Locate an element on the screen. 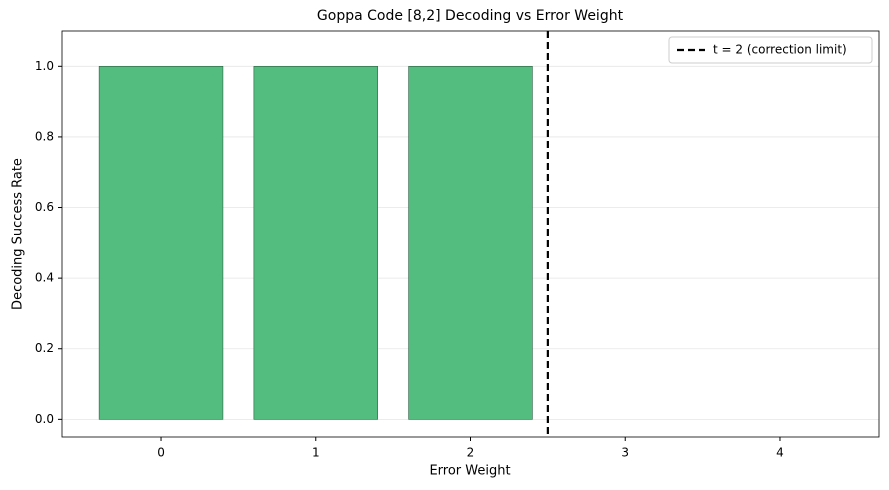 The height and width of the screenshot is (490, 889). legend-label: t = 2 (correction limit) is located at coordinates (780, 50).